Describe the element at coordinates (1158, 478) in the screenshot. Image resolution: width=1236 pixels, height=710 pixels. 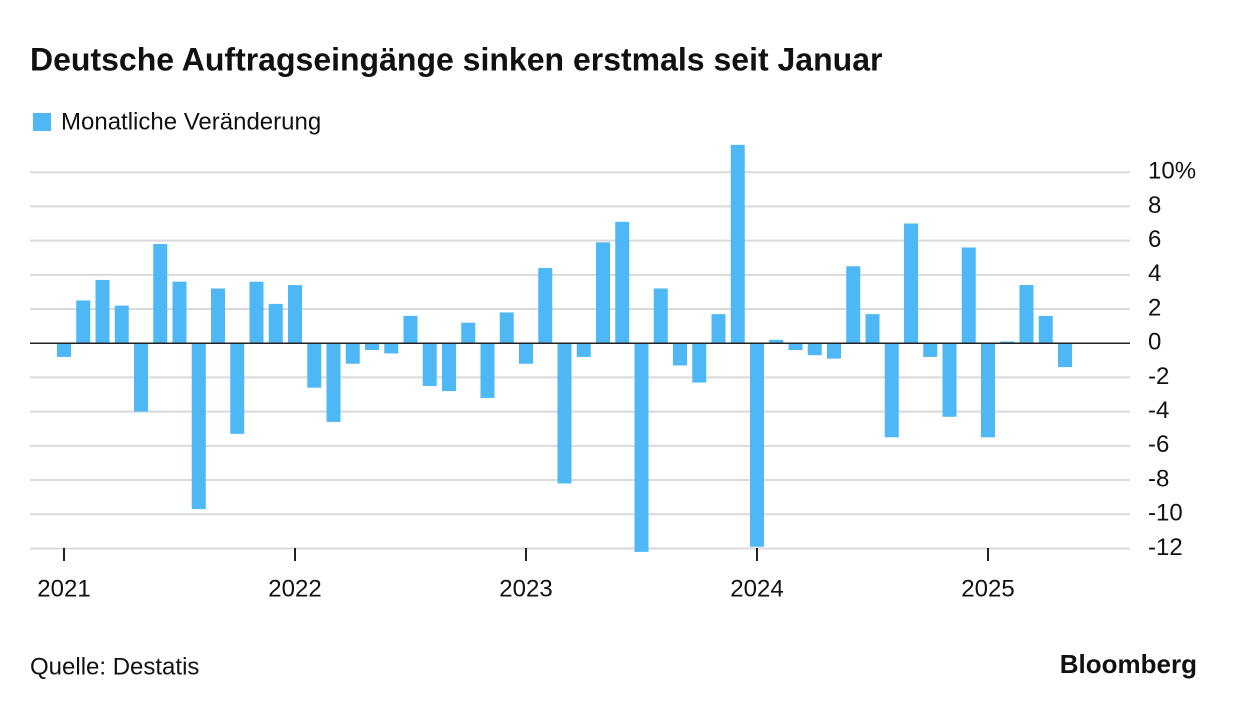
I see `y-tick-label: -8` at that location.